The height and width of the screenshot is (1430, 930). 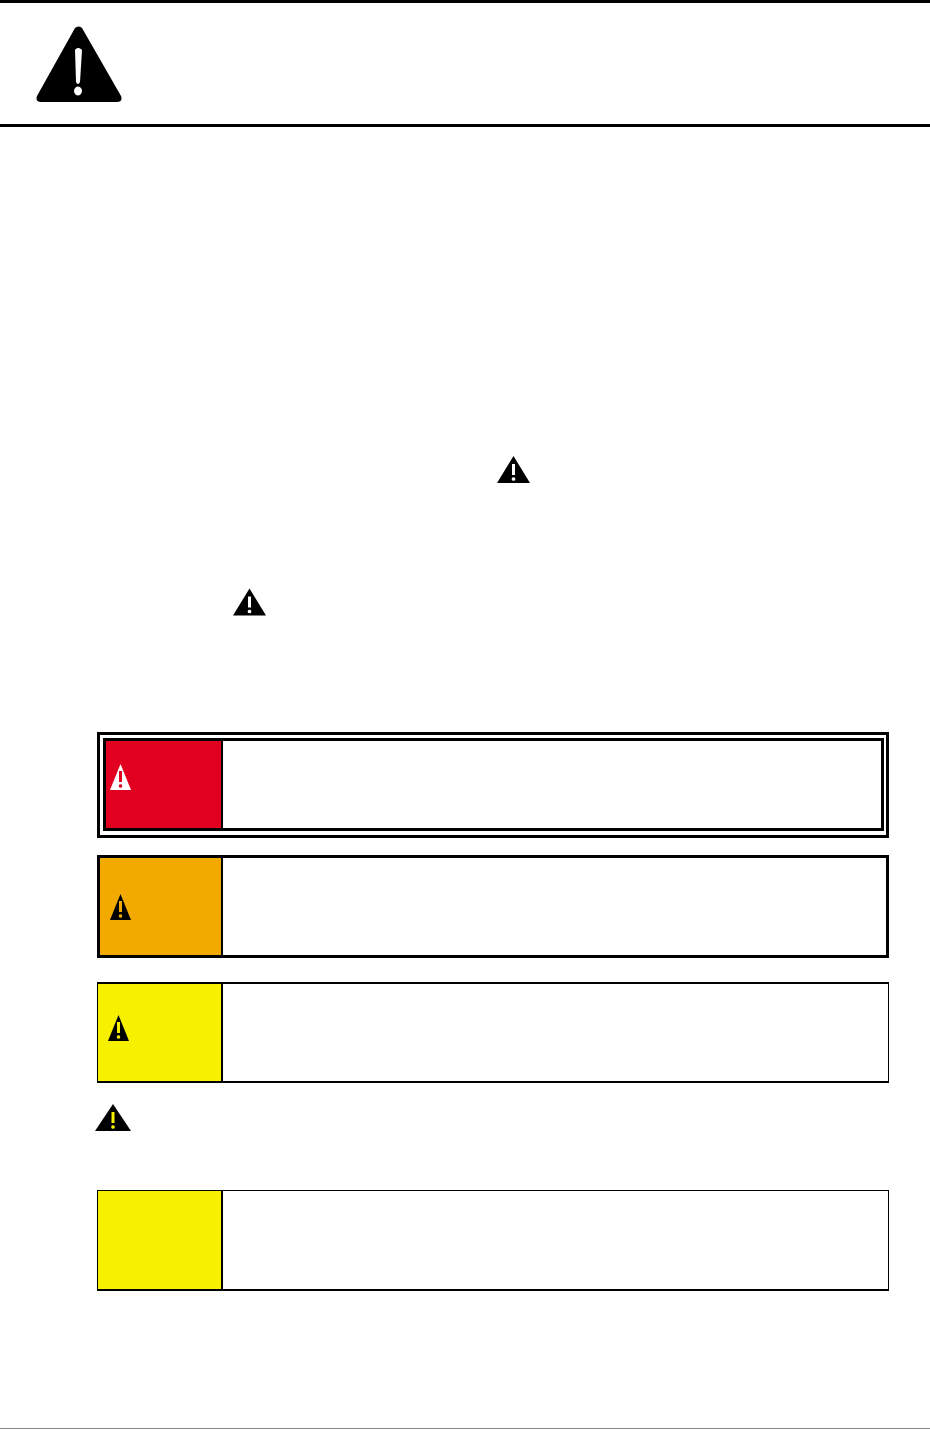 What do you see at coordinates (160, 1032) in the screenshot?
I see `caution-panel` at bounding box center [160, 1032].